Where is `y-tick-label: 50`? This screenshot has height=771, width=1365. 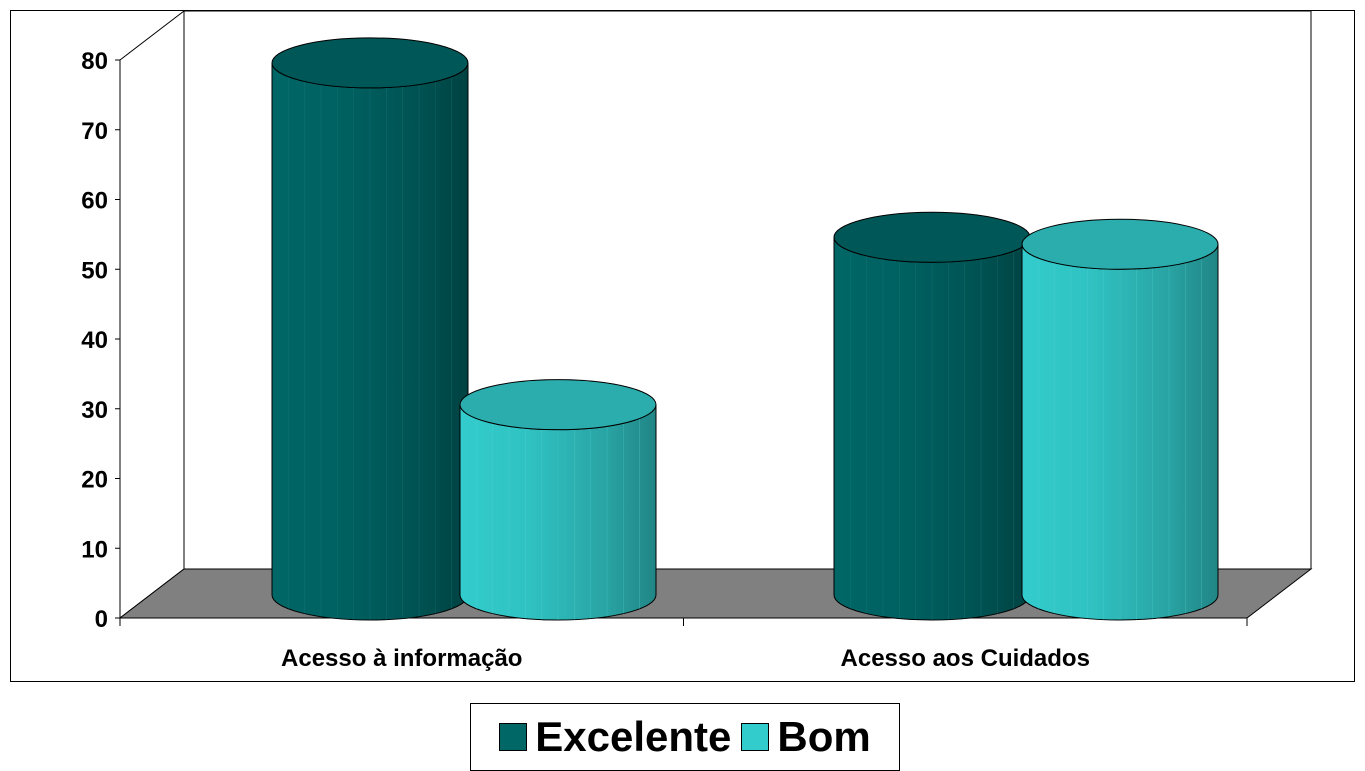
y-tick-label: 50 is located at coordinates (94, 270).